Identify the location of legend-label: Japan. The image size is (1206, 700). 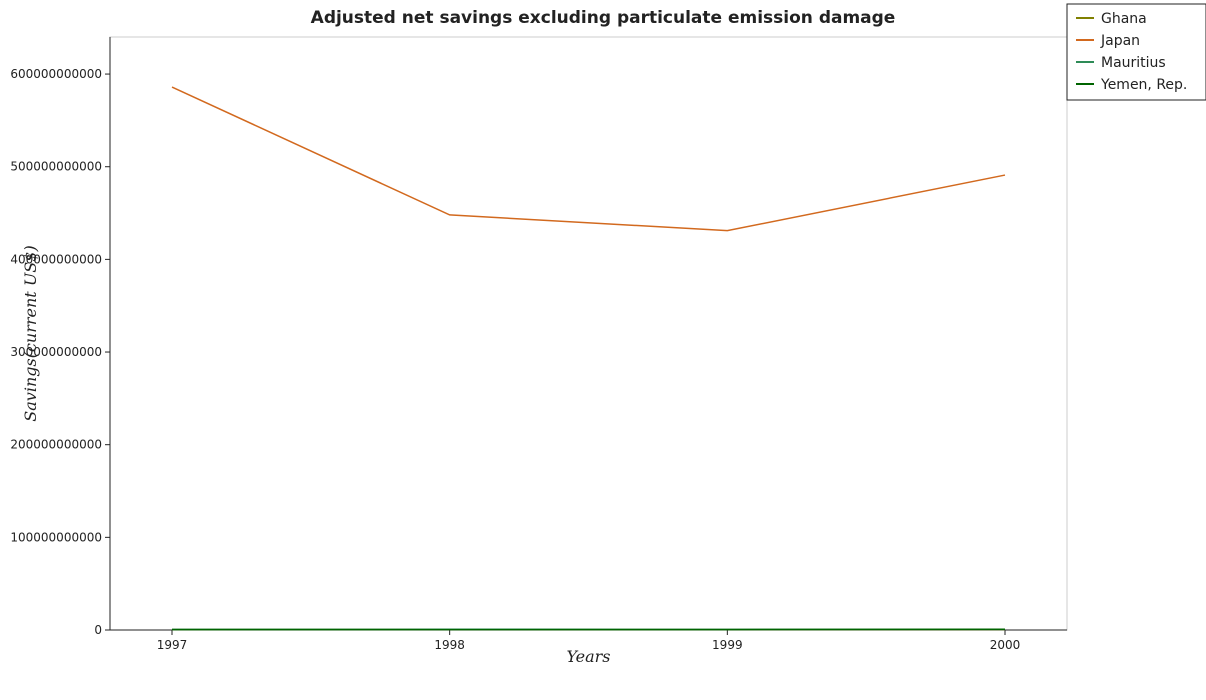
(1120, 41).